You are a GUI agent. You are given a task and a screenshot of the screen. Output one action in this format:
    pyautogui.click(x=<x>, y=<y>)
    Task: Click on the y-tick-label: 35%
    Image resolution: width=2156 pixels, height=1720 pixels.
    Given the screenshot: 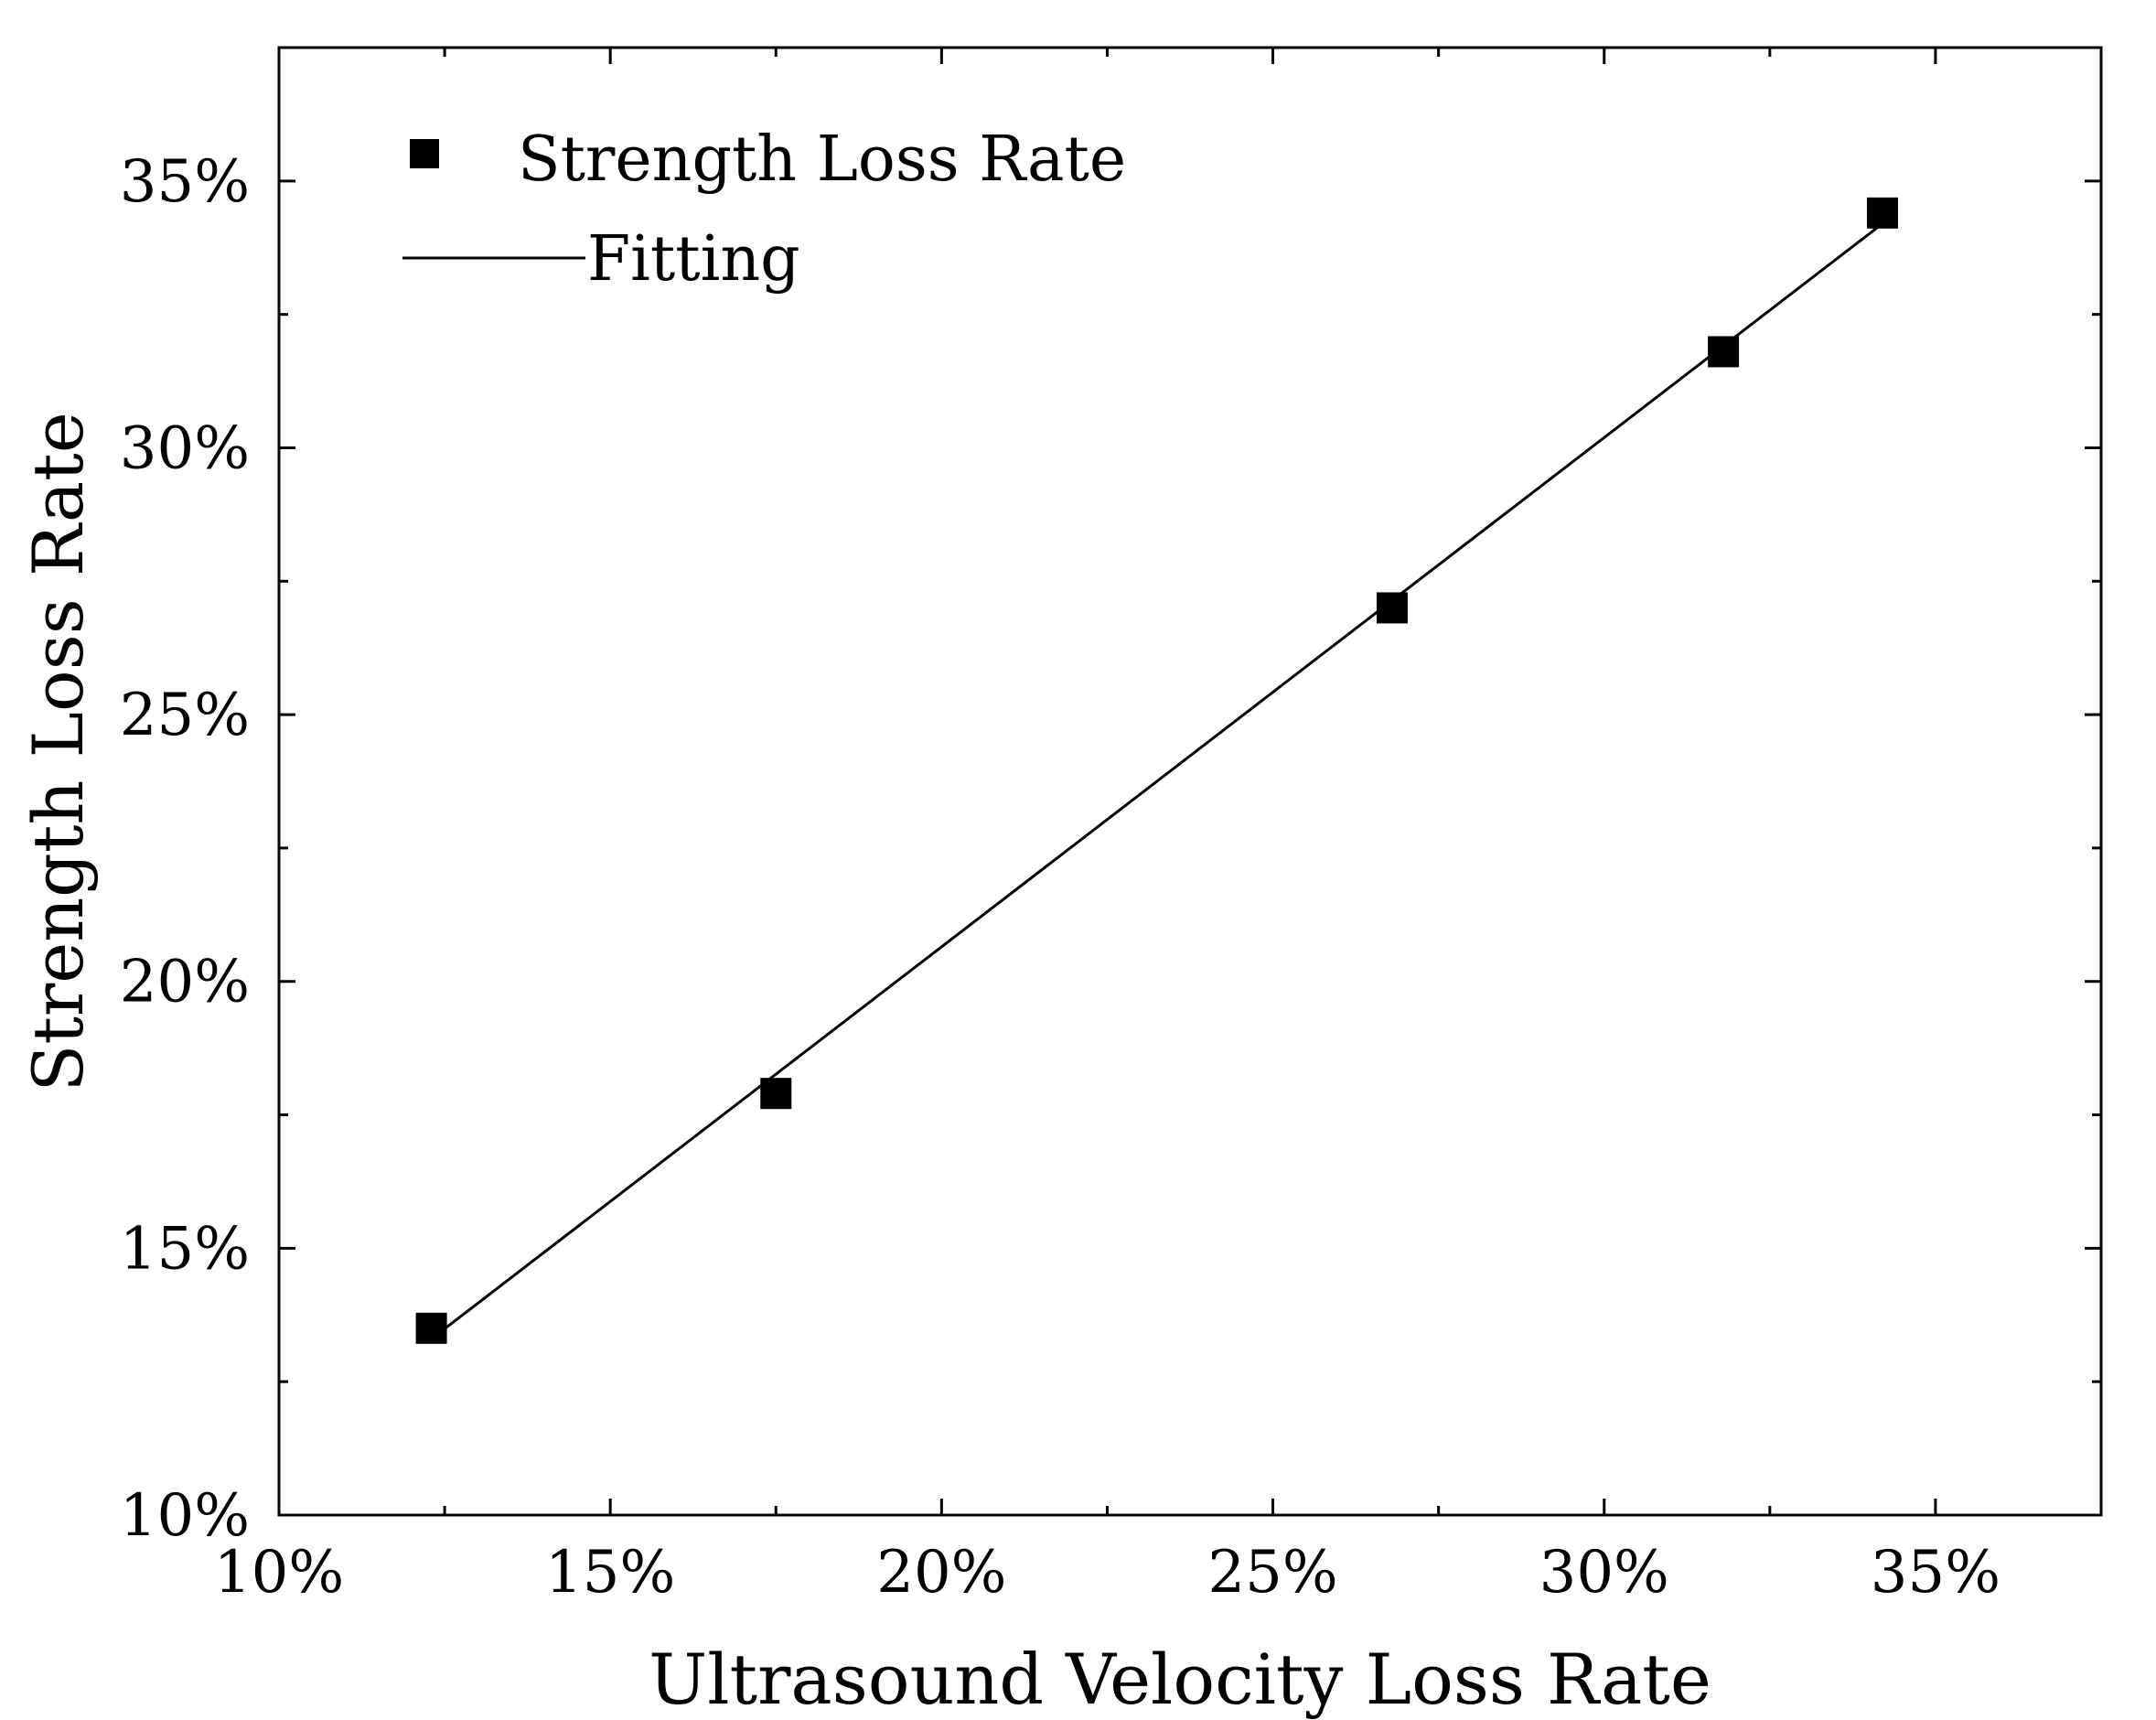 What is the action you would take?
    pyautogui.click(x=185, y=182)
    